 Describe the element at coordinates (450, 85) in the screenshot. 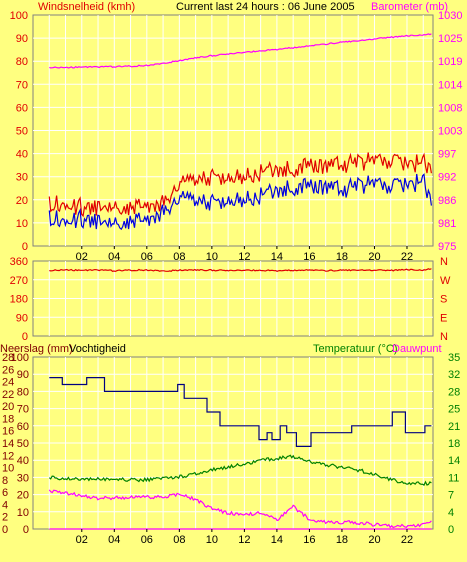

I see `right-tick-label: 1014` at that location.